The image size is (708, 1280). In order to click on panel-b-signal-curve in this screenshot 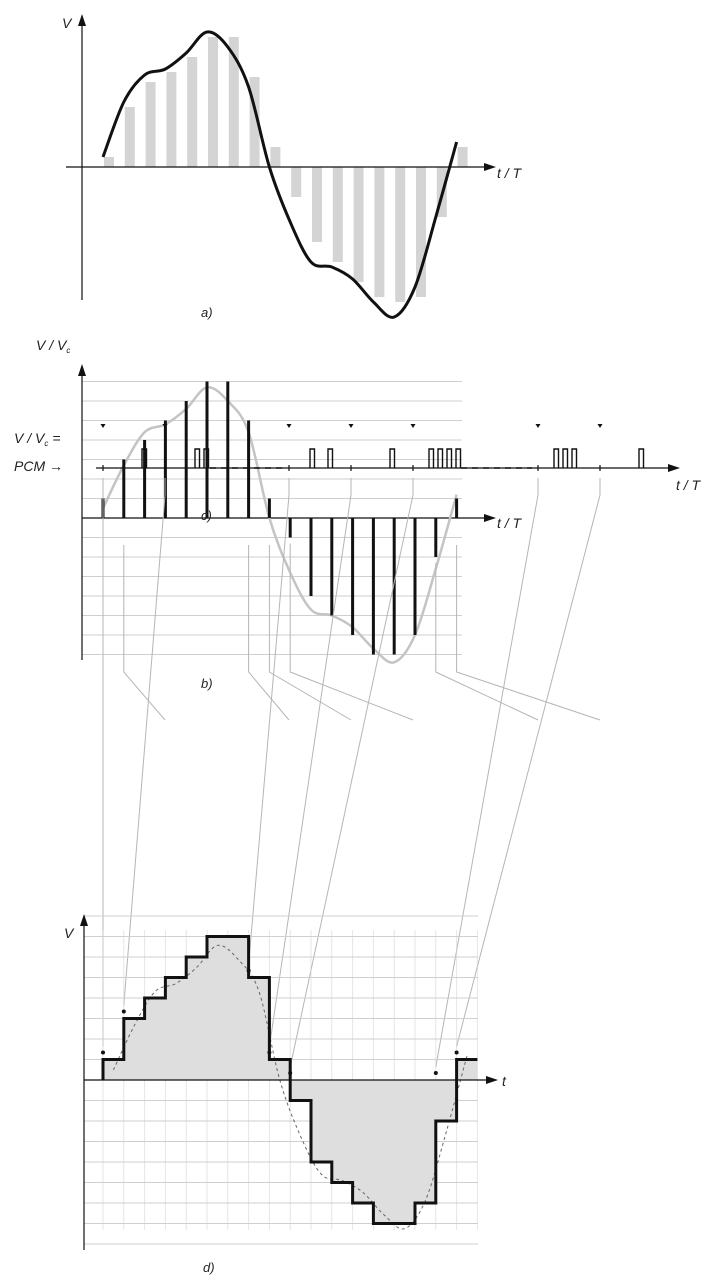, I will do `click(280, 524)`.